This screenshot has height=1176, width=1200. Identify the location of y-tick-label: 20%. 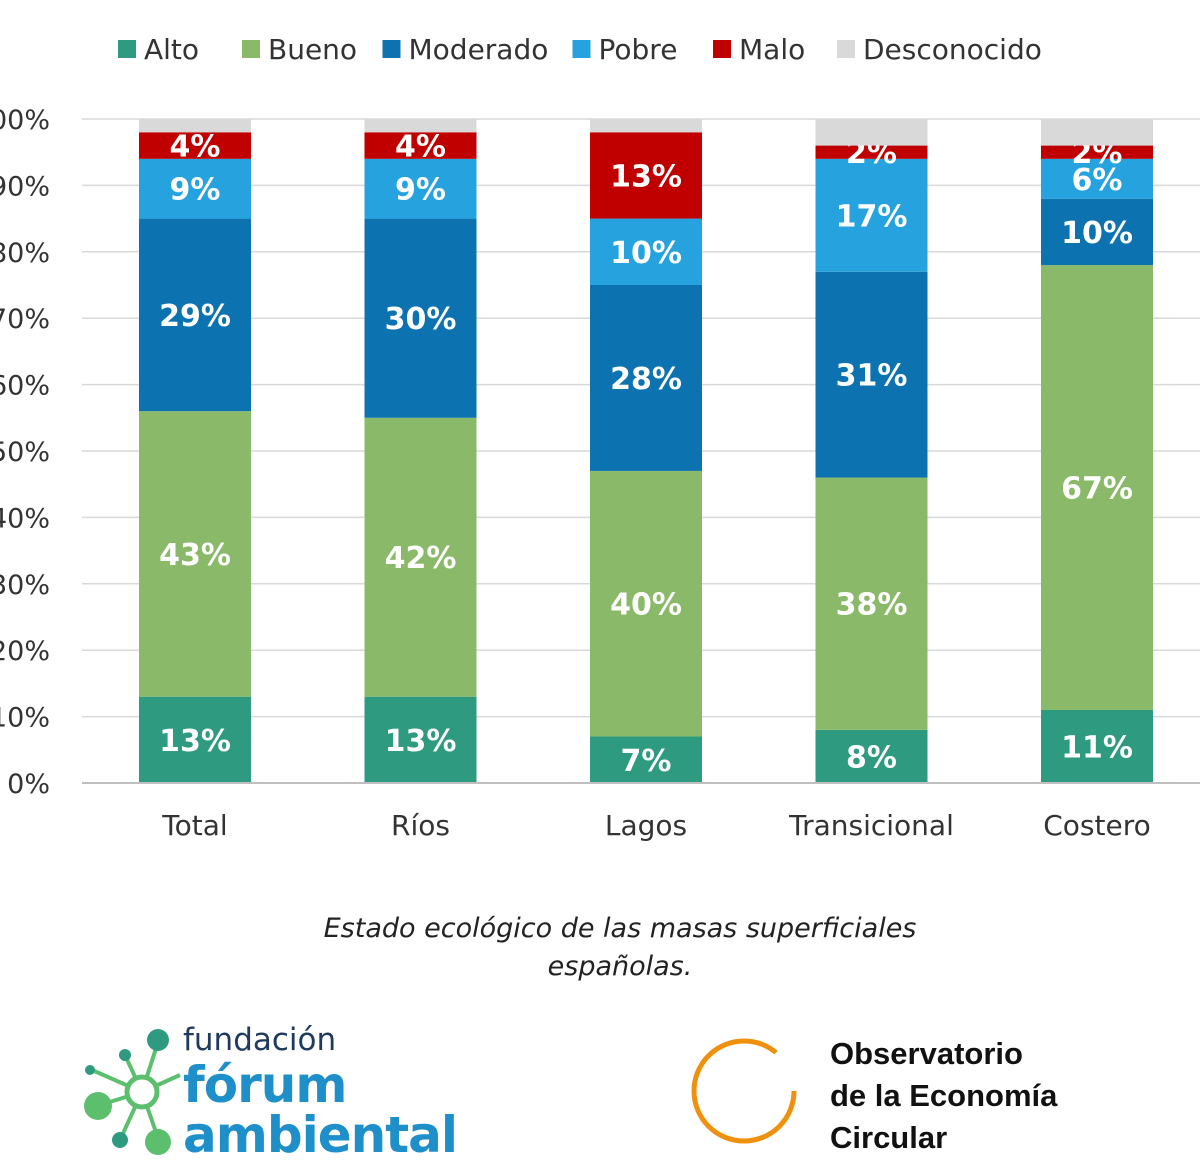
(25, 651).